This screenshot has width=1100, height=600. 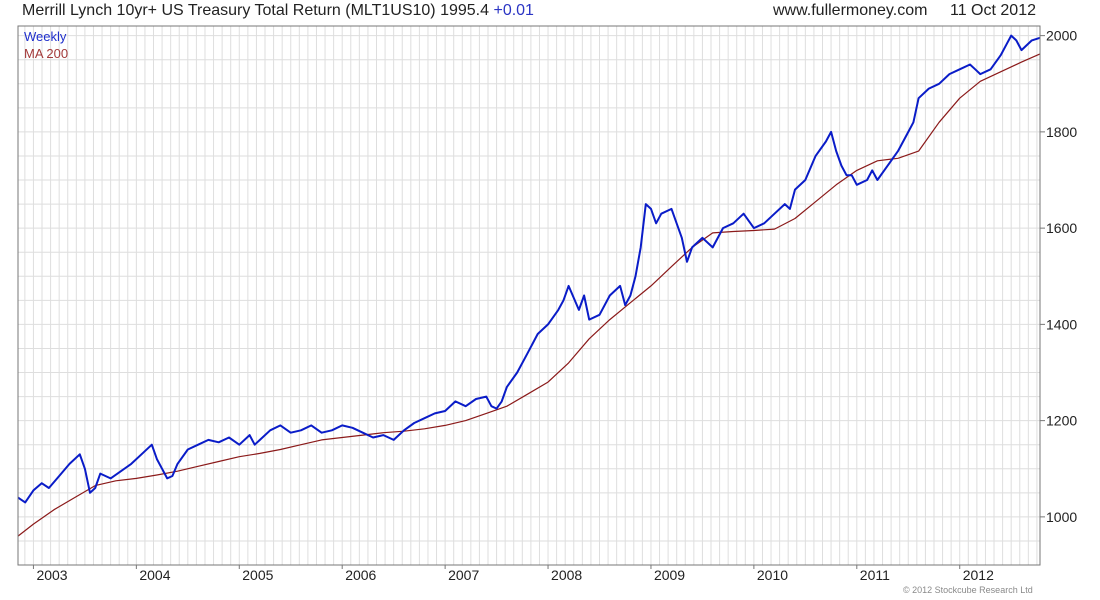 I want to click on y-tick-label: 2000, so click(x=1061, y=36).